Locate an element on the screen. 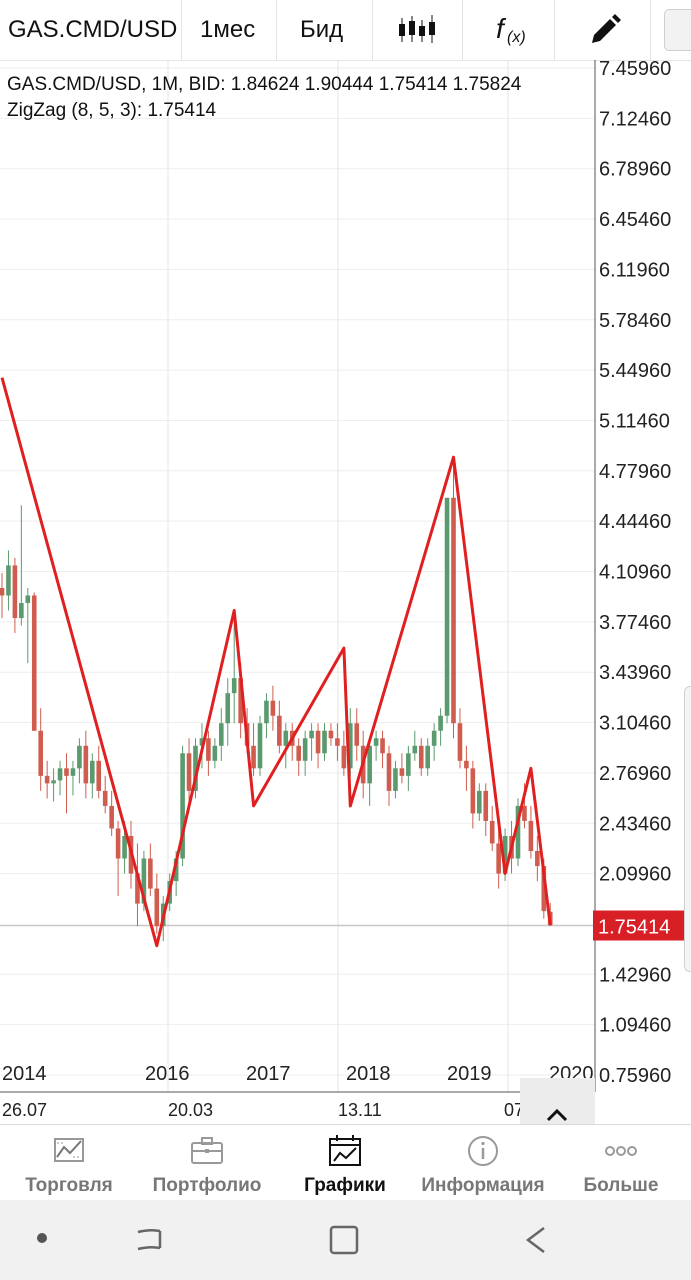 The width and height of the screenshot is (691, 1280). system-navigation-bar is located at coordinates (345, 1240).